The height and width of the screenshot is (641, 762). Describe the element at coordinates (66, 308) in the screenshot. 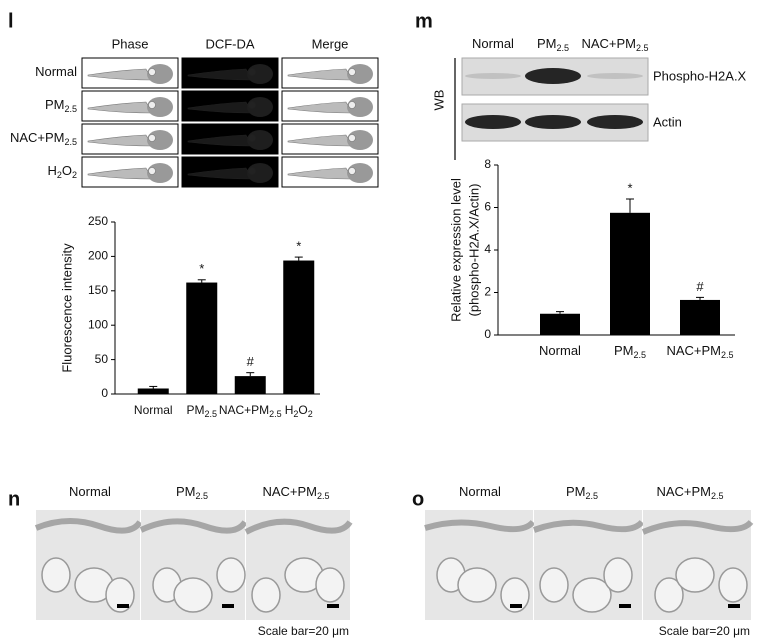

I see `y-axis-title: Fluorescence intensity` at that location.